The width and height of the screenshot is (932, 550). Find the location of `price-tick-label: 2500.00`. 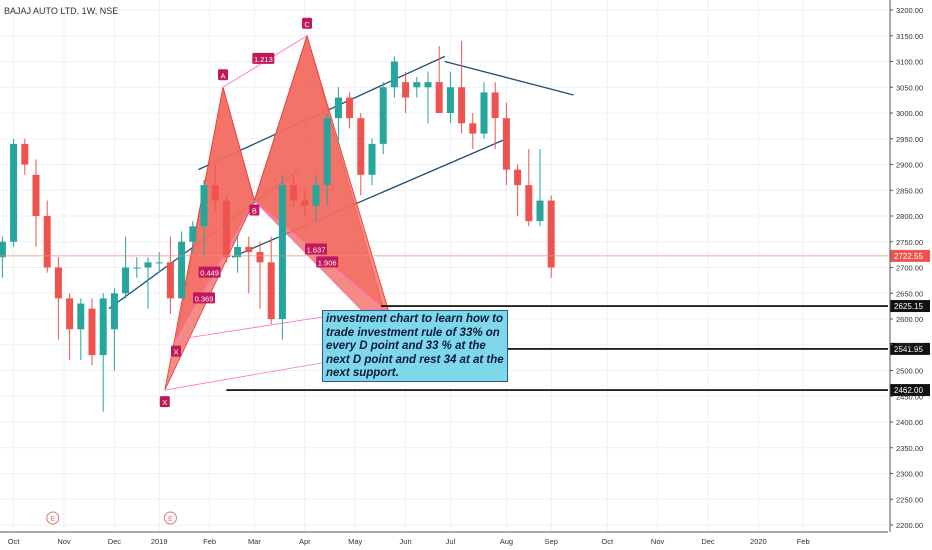

price-tick-label: 2500.00 is located at coordinates (909, 371).